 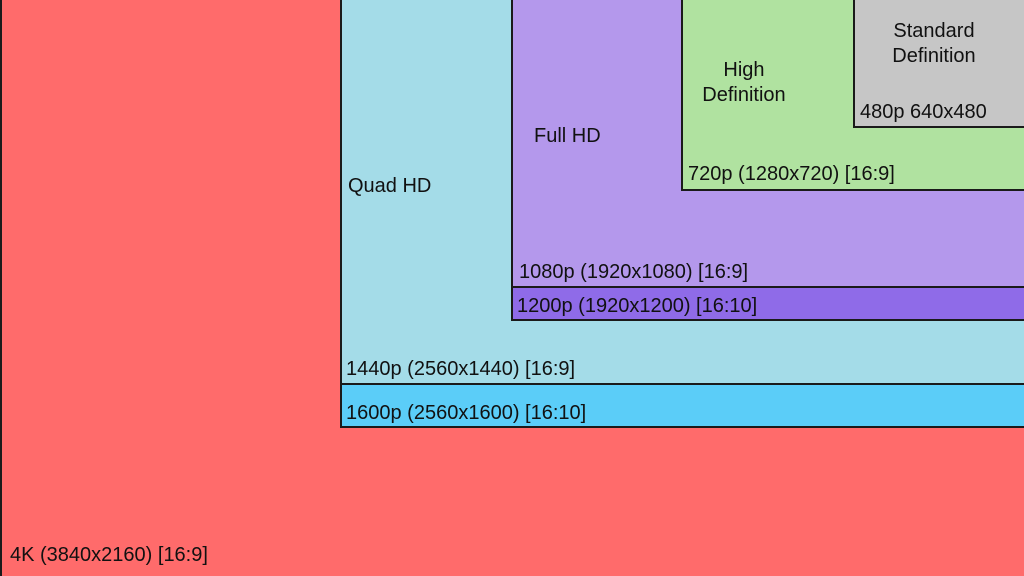 I want to click on name-high-definition: High Definition, so click(x=744, y=83).